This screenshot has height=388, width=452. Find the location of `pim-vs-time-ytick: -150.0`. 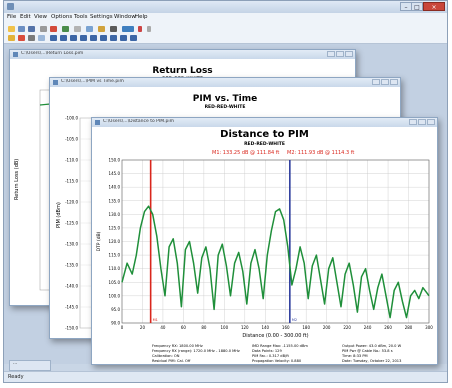

pim-vs-time-ytick: -150.0 is located at coordinates (71, 328).